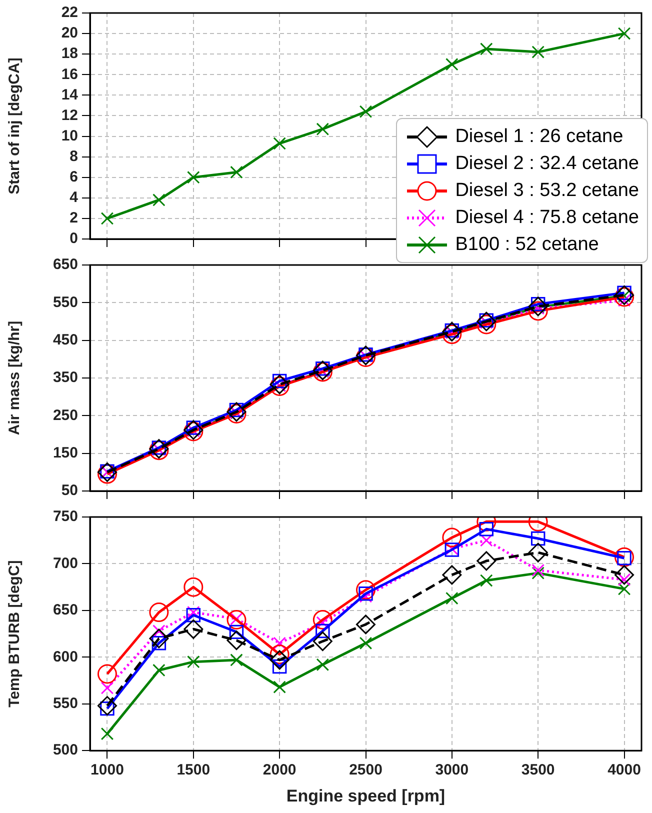  Describe the element at coordinates (70, 95) in the screenshot. I see `y-tick-label: 14` at that location.